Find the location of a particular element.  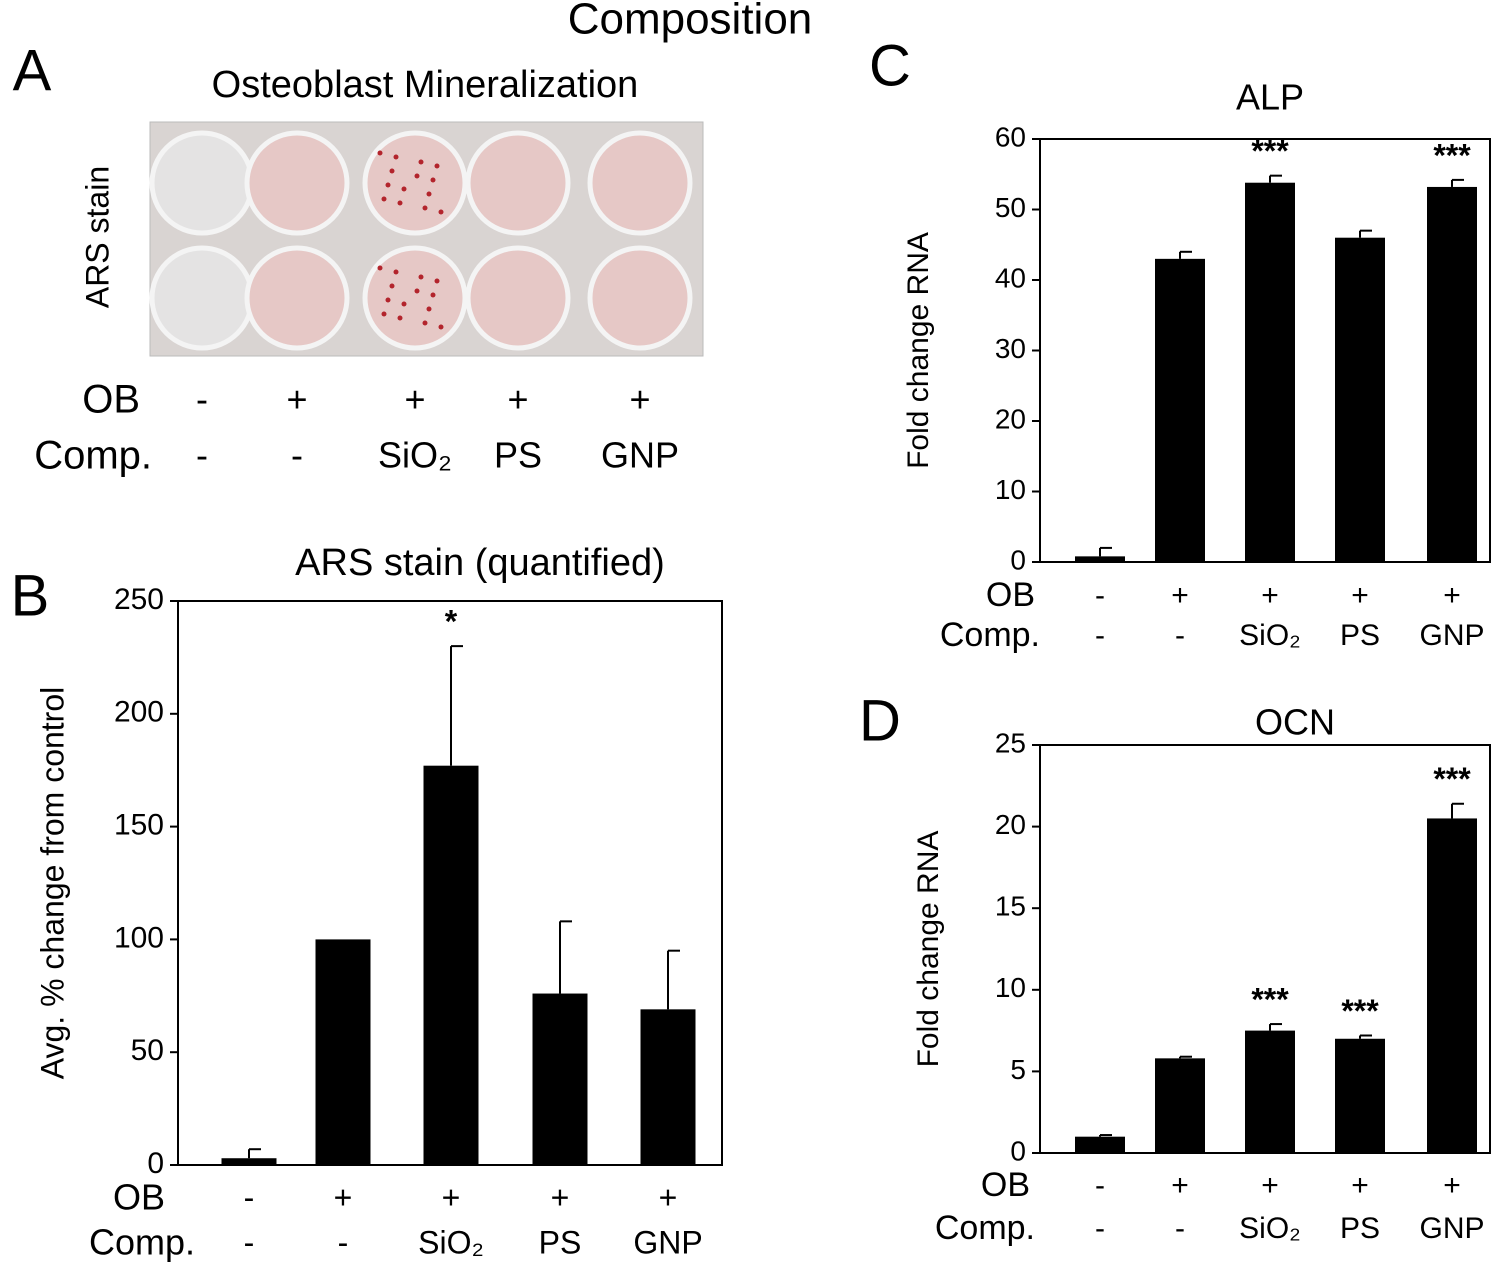

condition-label: GNP is located at coordinates (1451, 635).